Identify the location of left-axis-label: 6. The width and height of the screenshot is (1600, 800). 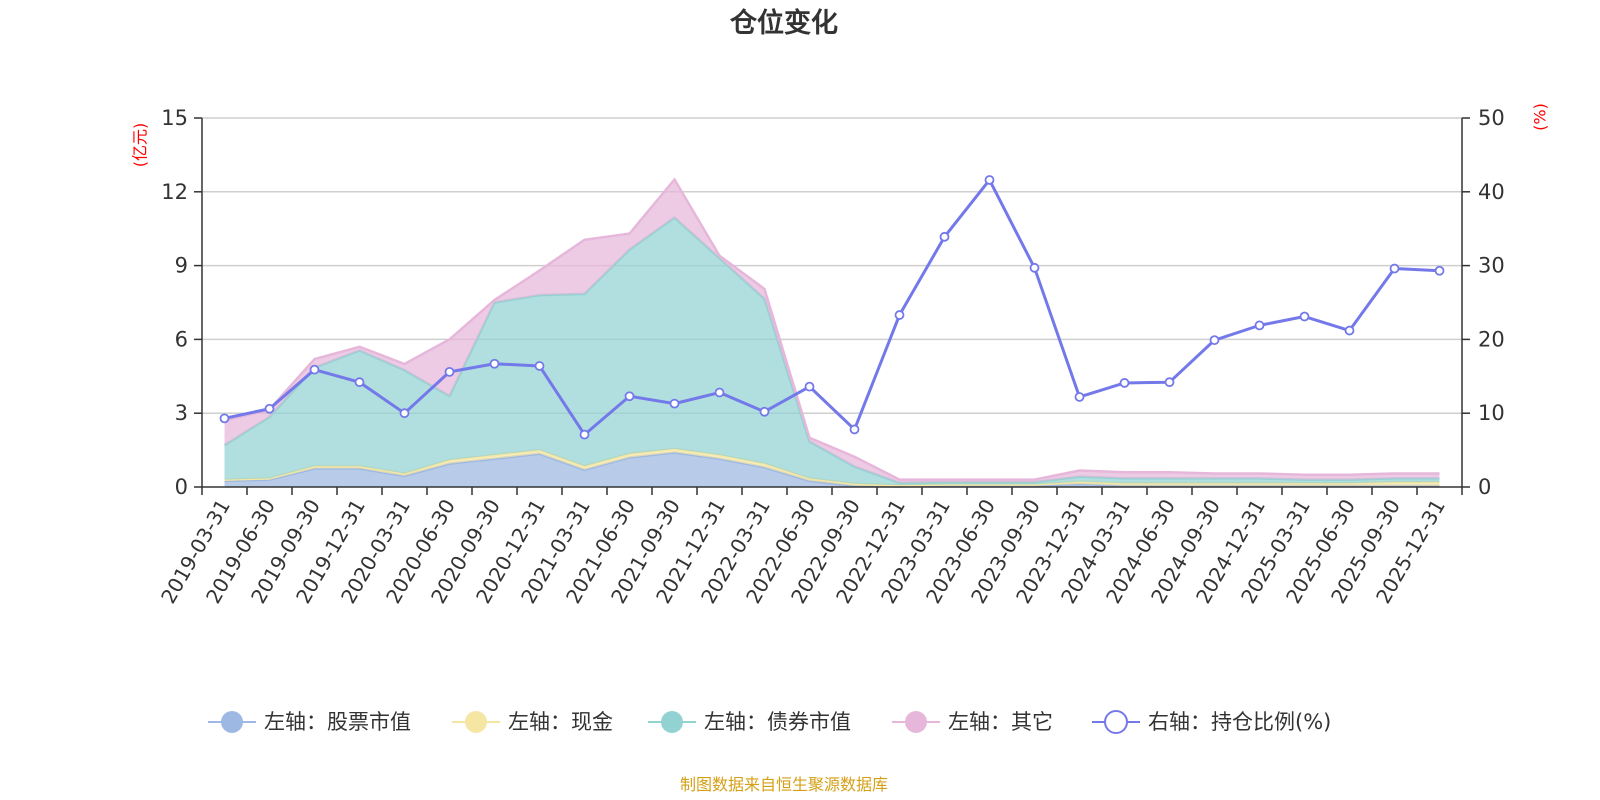
(181, 339).